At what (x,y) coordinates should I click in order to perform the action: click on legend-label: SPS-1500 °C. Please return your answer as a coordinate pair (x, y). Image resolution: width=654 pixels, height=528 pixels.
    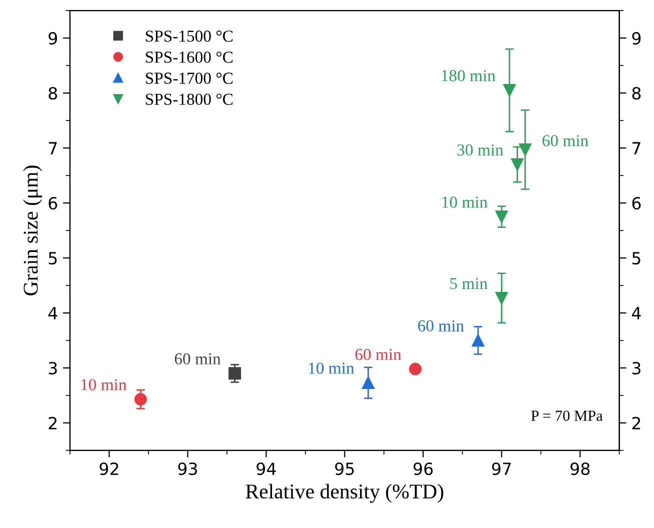
    Looking at the image, I should click on (189, 36).